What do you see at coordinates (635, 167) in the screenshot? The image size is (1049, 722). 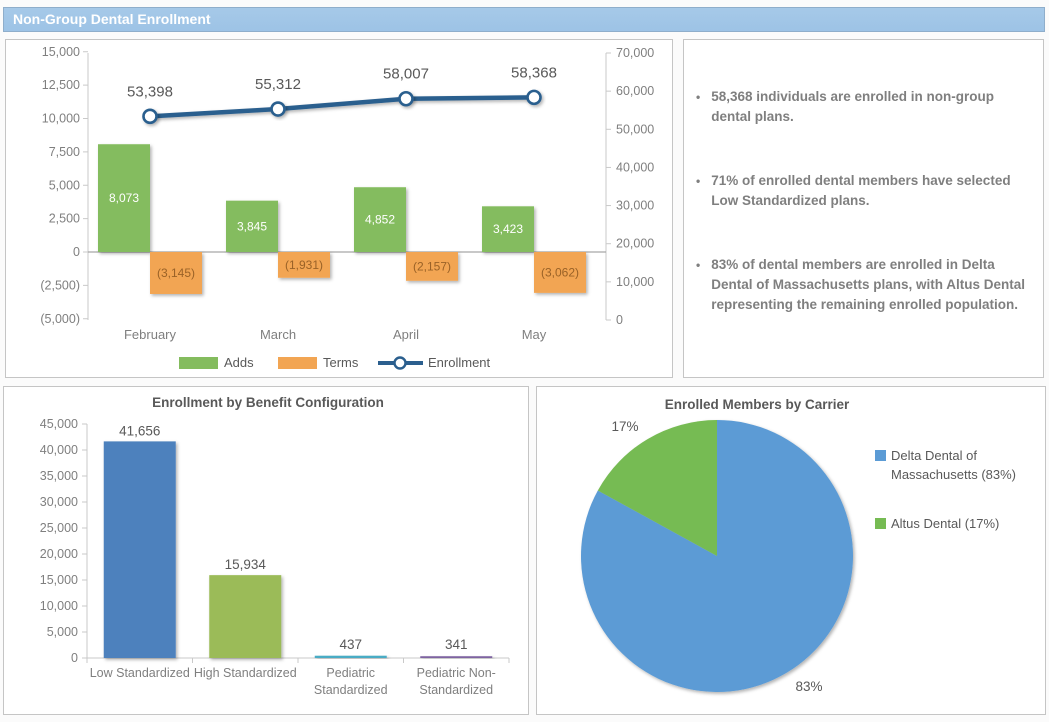 I see `right-axis-tick-label: 40,000` at bounding box center [635, 167].